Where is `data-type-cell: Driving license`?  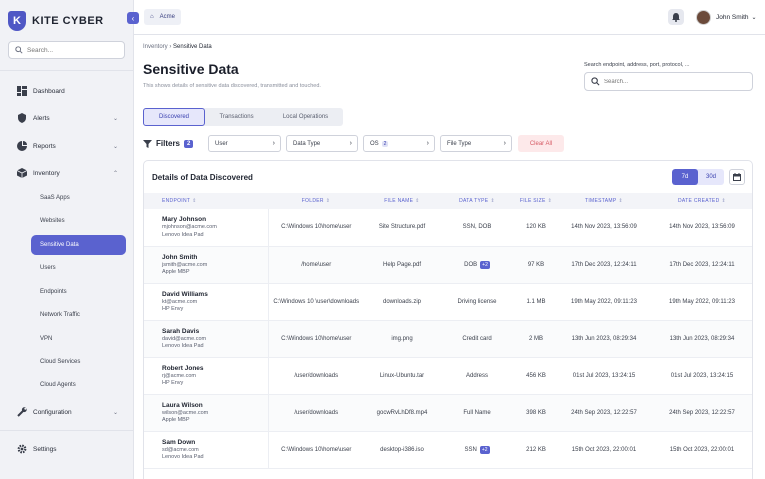
data-type-cell: Driving license is located at coordinates (477, 301).